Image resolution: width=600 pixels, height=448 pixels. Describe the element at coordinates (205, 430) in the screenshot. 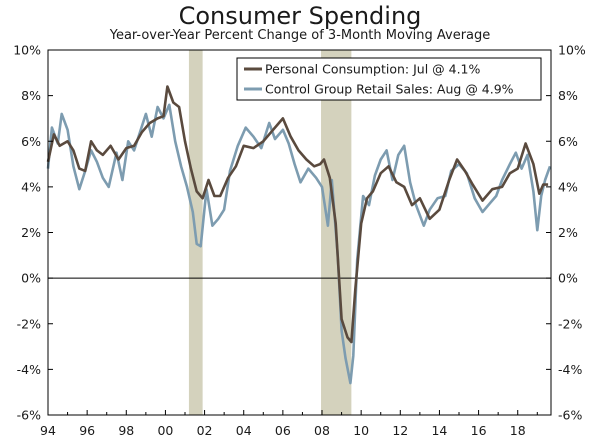

I see `x-tick-label: 02` at that location.